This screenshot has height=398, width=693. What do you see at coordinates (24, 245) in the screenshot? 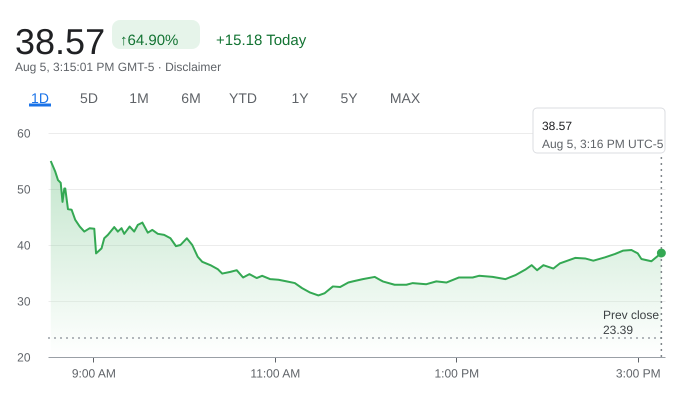
I see `y-tick-label: 40` at bounding box center [24, 245].